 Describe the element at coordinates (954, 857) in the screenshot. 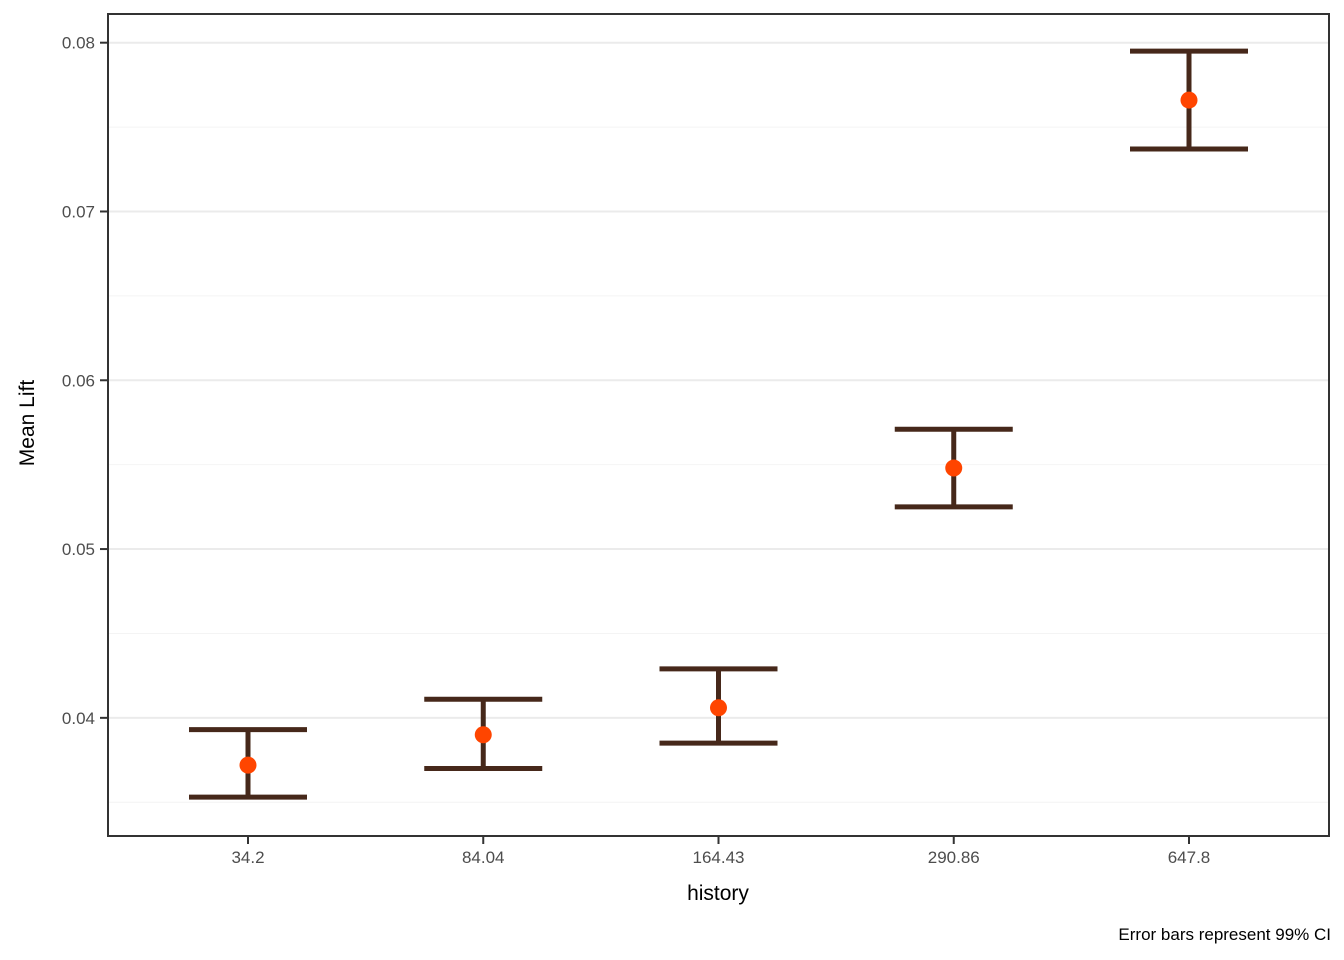

I see `x-tick-label: 290.86` at that location.